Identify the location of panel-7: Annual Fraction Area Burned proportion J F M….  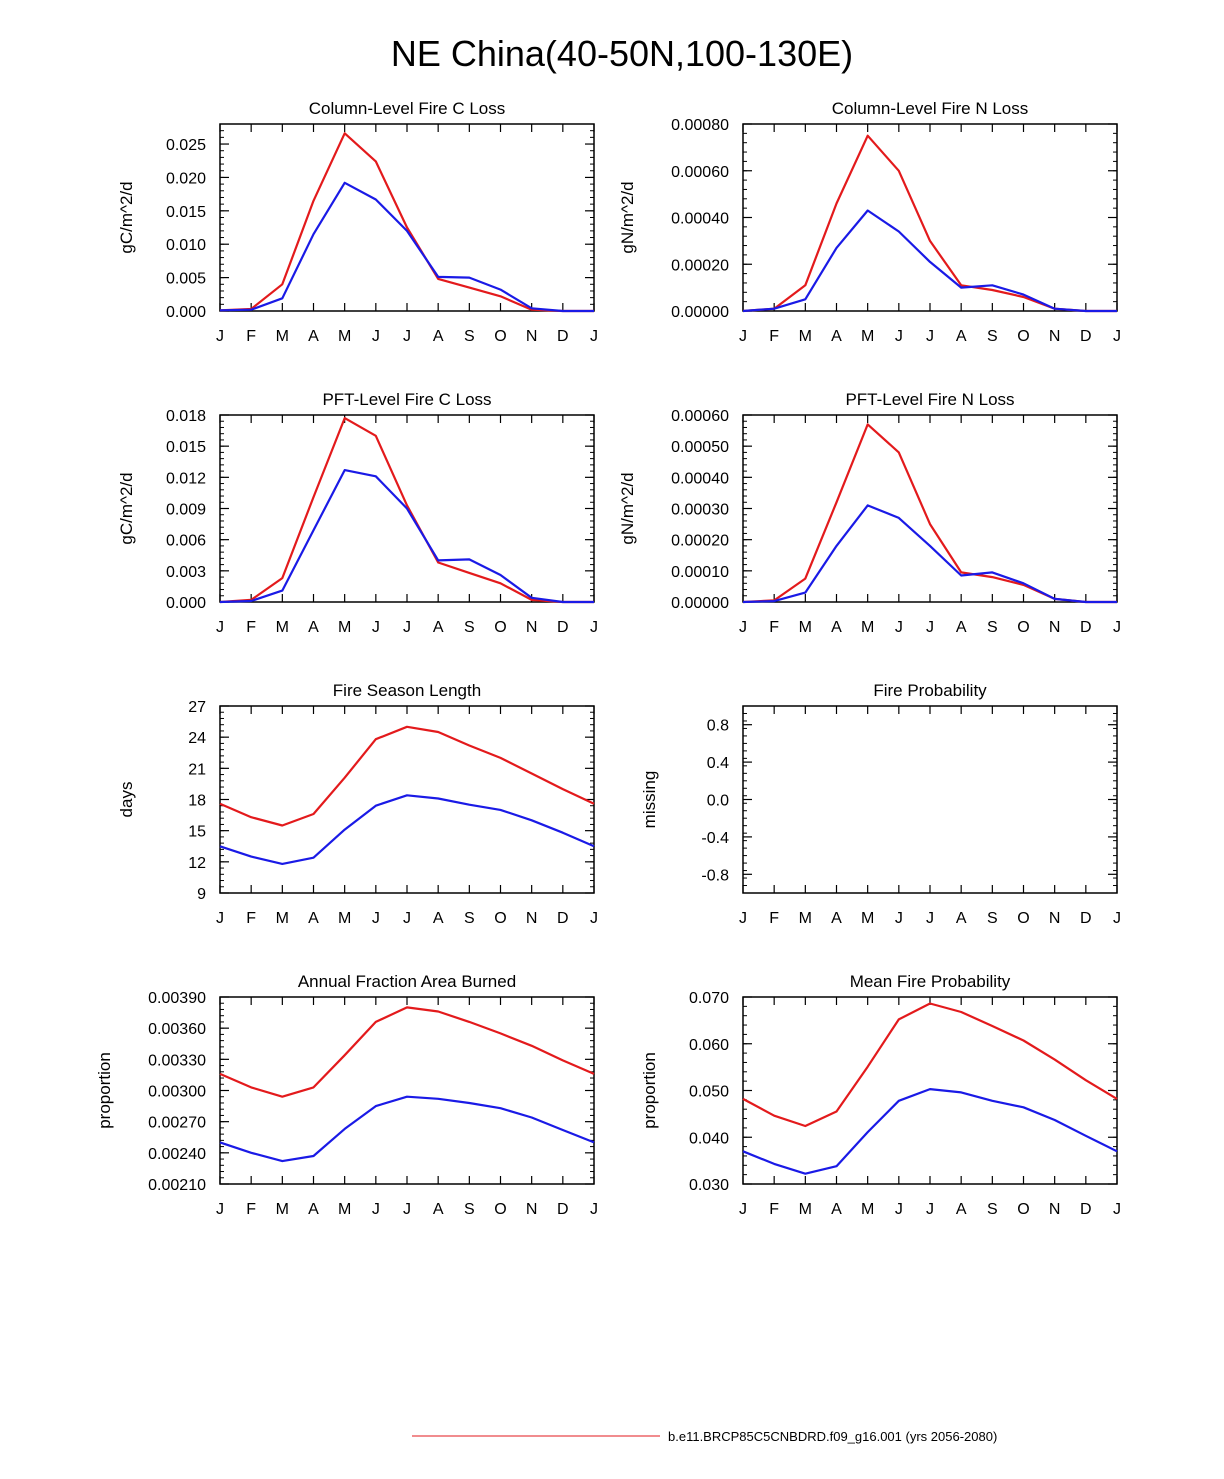
(346, 1095).